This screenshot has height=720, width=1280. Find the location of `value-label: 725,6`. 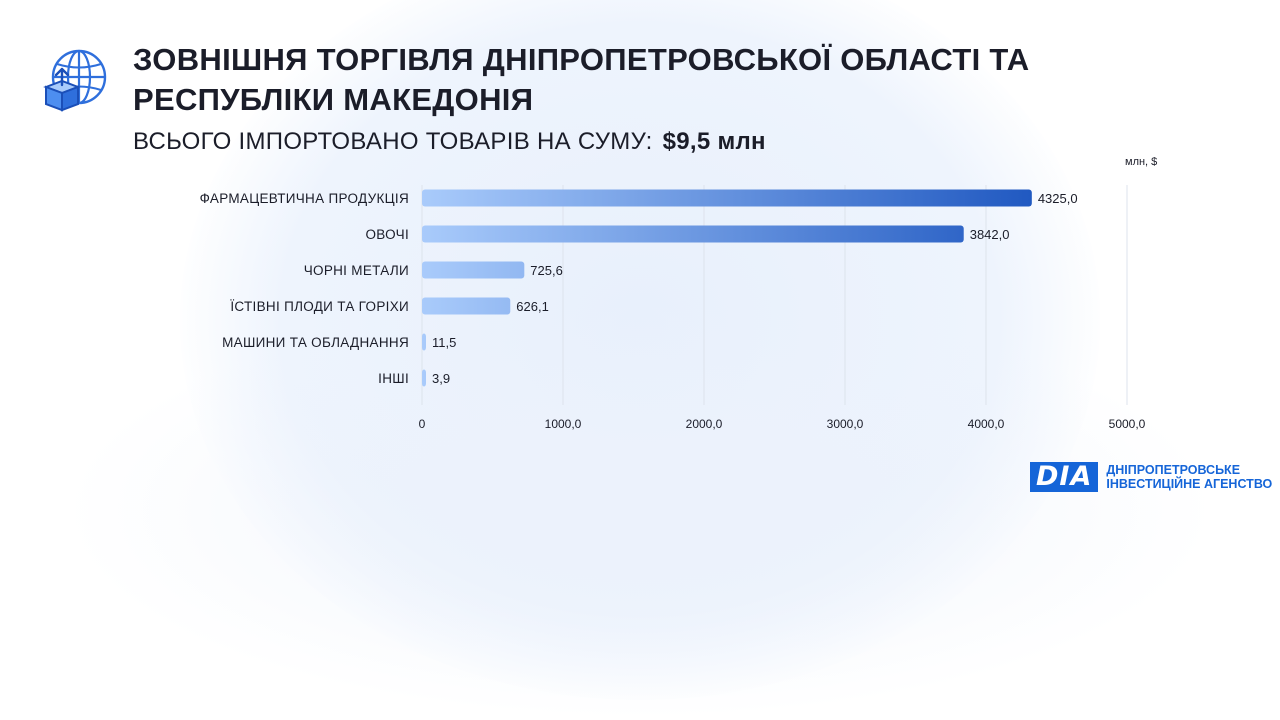

value-label: 725,6 is located at coordinates (546, 270).